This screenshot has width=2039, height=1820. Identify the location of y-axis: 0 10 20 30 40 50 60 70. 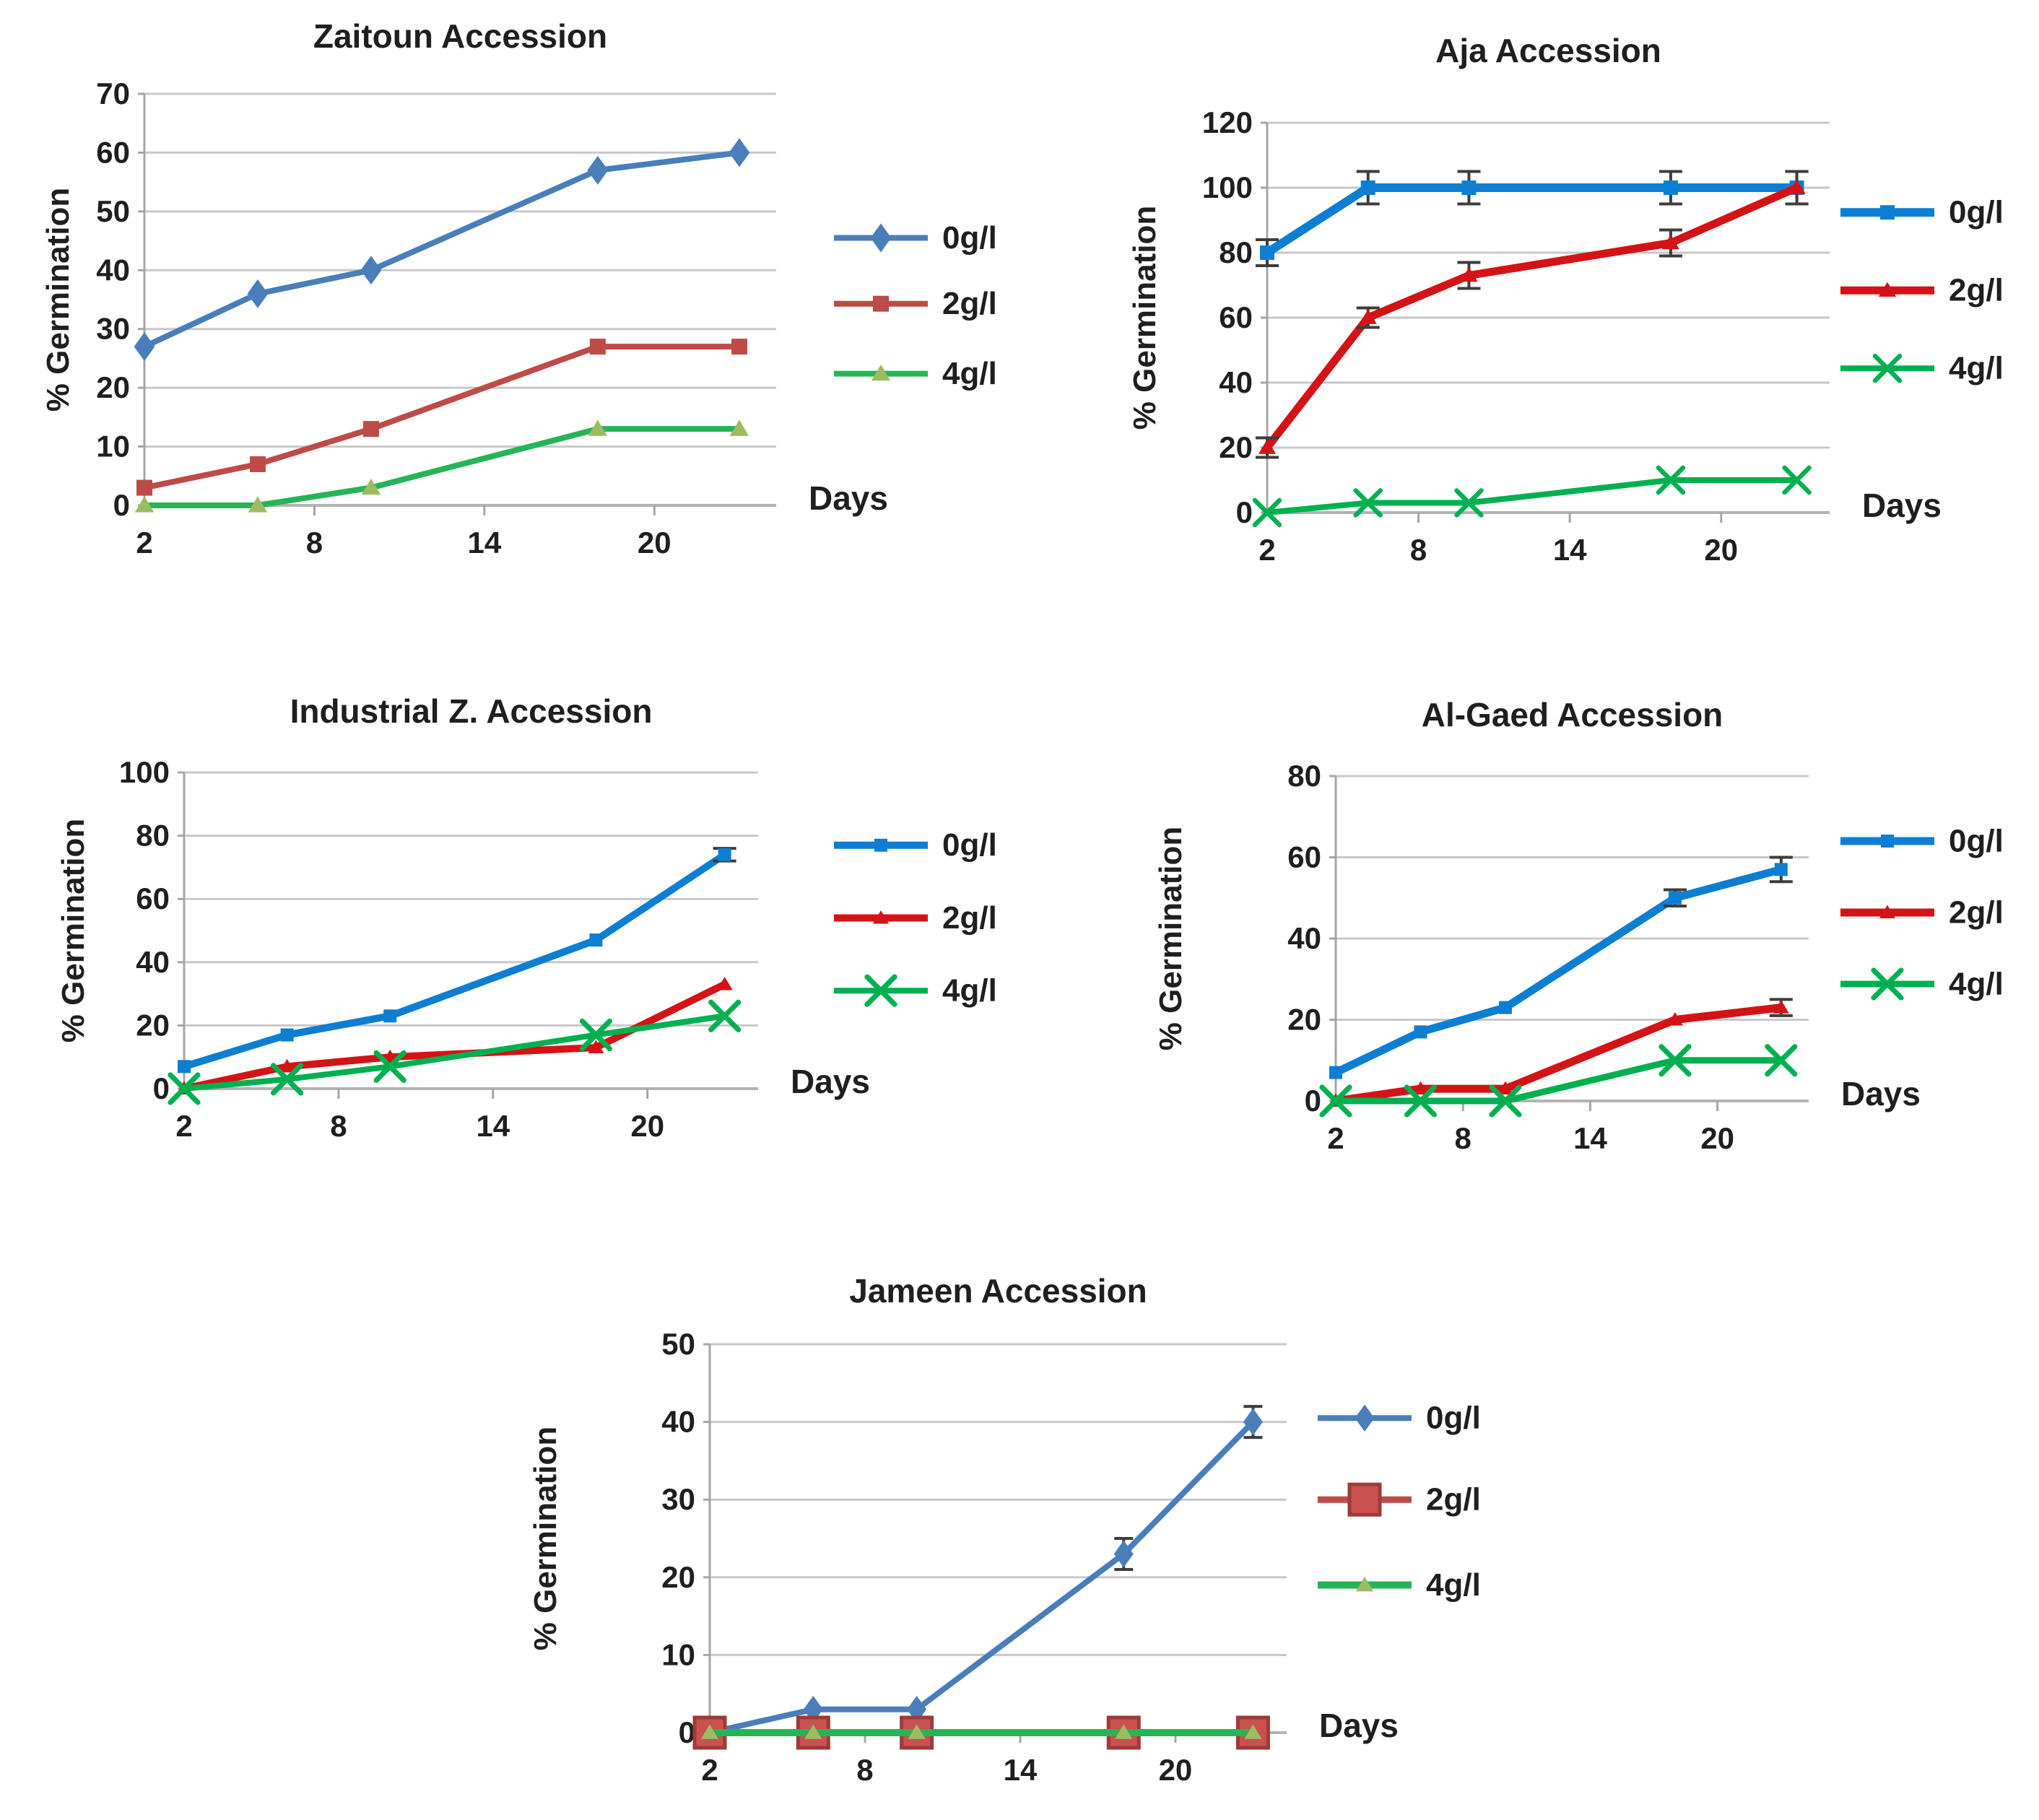
(121, 299).